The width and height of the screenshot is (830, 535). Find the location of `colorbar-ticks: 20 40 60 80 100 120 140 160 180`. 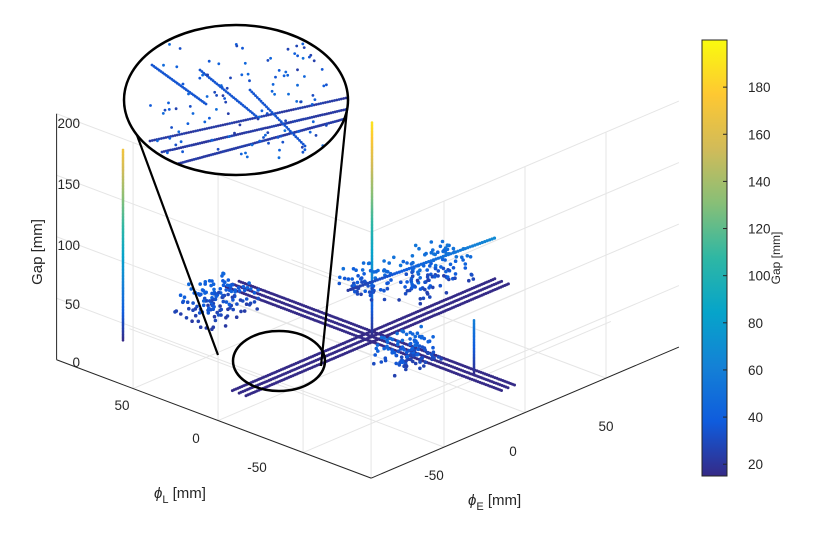

colorbar-ticks: 20 40 60 80 100 120 140 160 180 is located at coordinates (747, 276).